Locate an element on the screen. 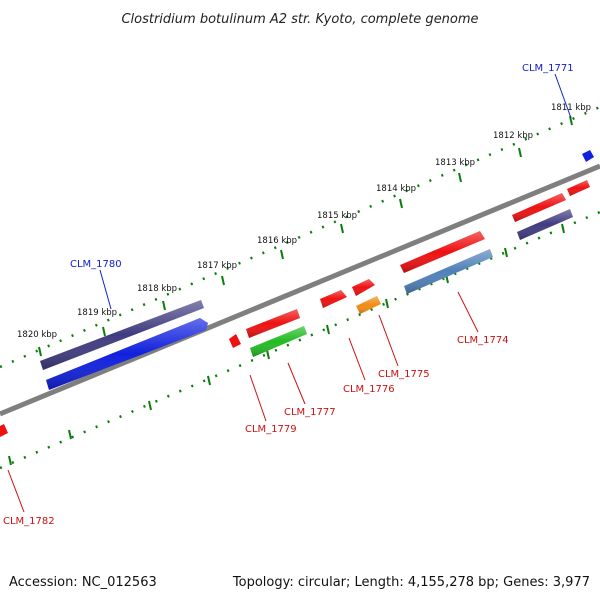 The image size is (600, 600). kbp-label: 1820 kbp is located at coordinates (37, 335).